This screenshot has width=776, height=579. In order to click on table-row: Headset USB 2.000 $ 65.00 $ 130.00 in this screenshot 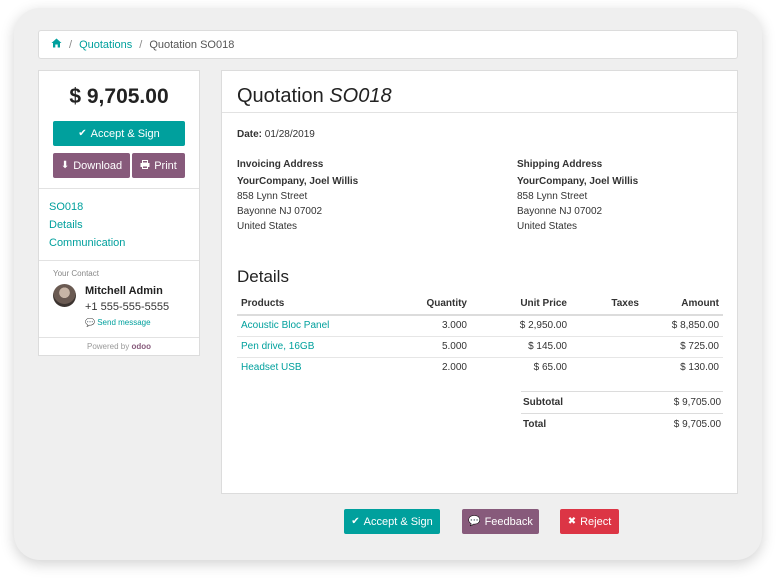, I will do `click(480, 367)`.